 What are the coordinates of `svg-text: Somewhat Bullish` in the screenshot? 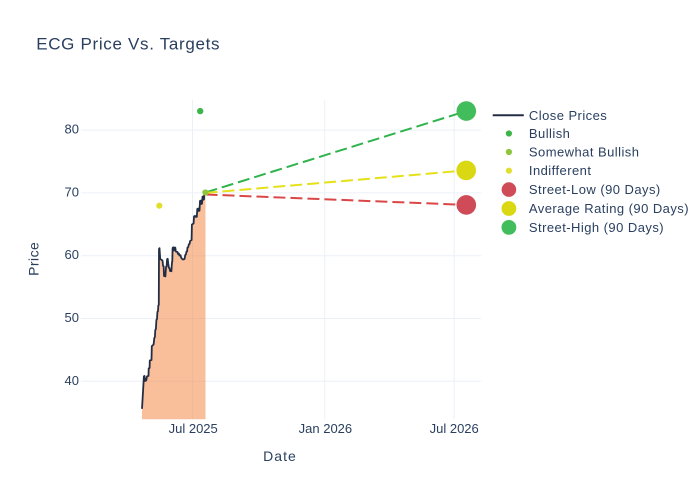 It's located at (584, 152).